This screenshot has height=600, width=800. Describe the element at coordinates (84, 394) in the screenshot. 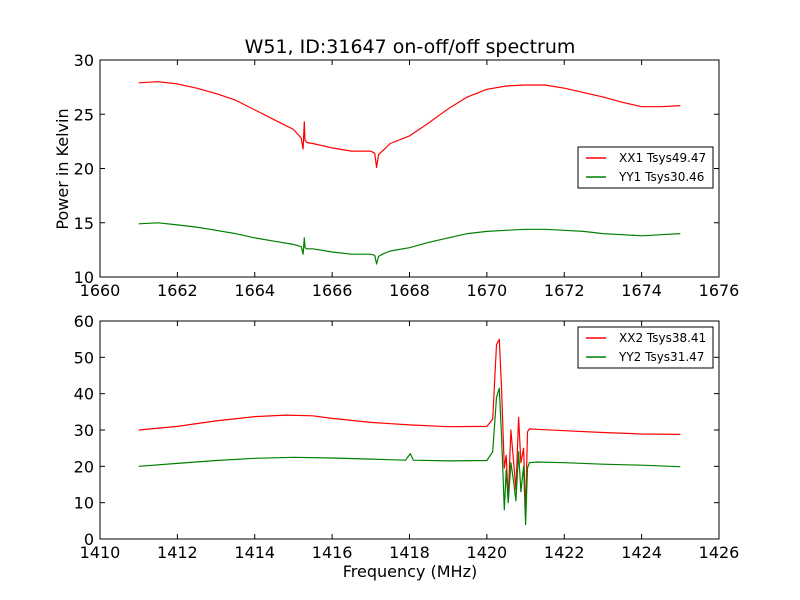

I see `y-tick-label: 40` at that location.